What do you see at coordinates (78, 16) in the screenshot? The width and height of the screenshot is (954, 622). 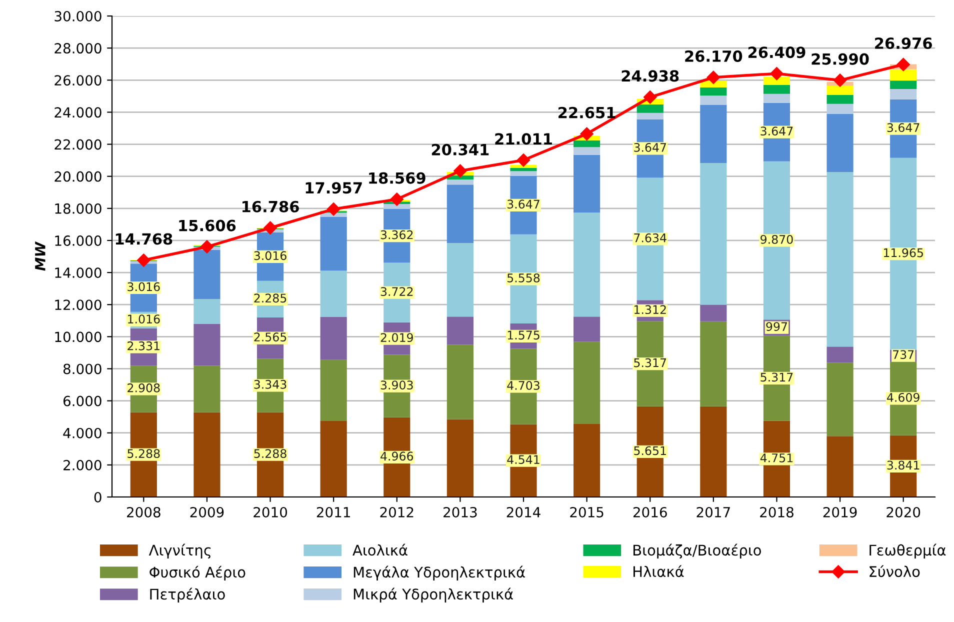 I see `y-tick-label: 30.000` at bounding box center [78, 16].